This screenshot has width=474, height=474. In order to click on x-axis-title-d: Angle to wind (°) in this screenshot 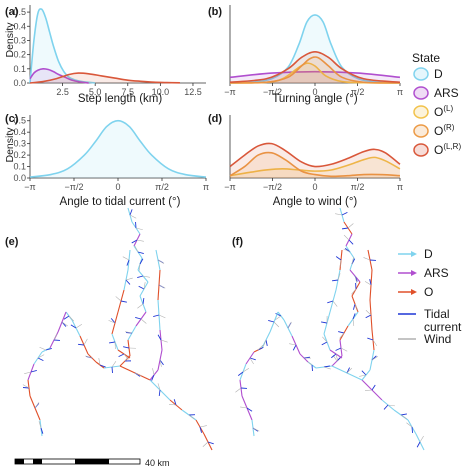, I will do `click(315, 202)`.